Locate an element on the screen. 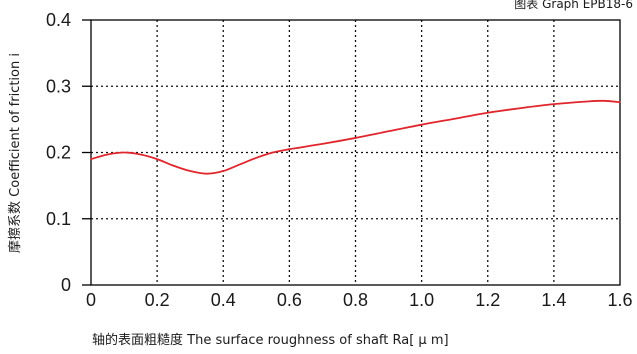  x-tick-label: 1.0 is located at coordinates (421, 300).